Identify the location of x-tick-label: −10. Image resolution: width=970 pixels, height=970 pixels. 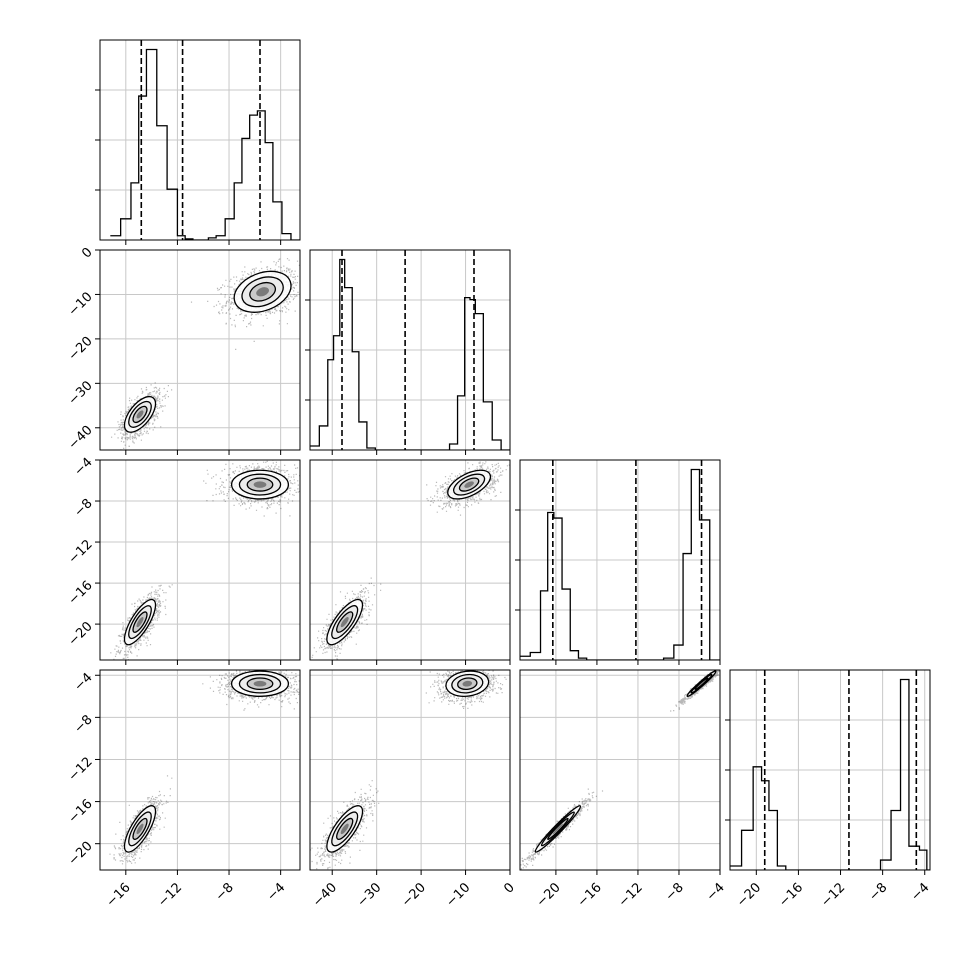
(458, 895).